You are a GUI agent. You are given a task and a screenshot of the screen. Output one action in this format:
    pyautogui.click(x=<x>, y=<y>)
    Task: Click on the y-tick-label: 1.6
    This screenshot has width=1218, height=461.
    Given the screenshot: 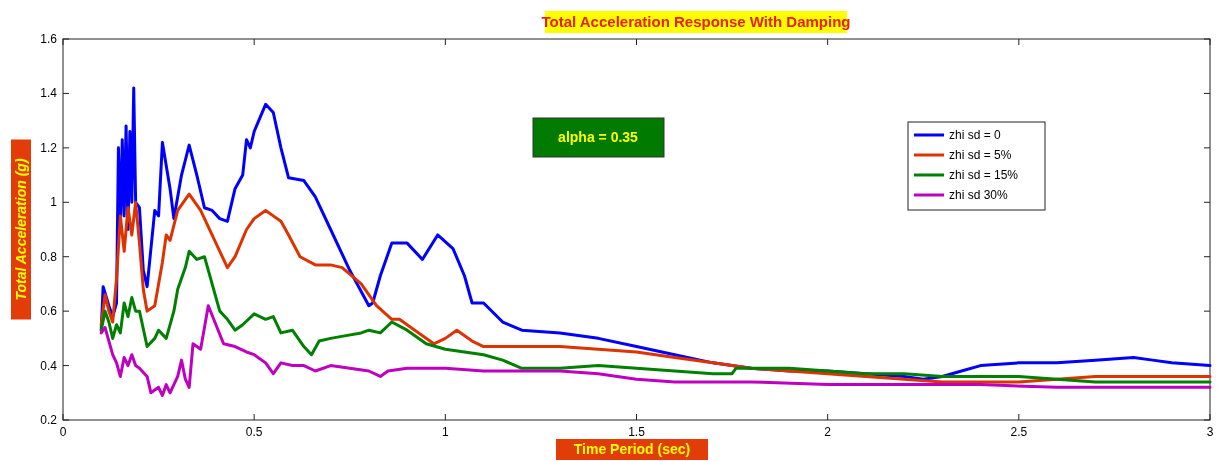 What is the action you would take?
    pyautogui.click(x=49, y=39)
    